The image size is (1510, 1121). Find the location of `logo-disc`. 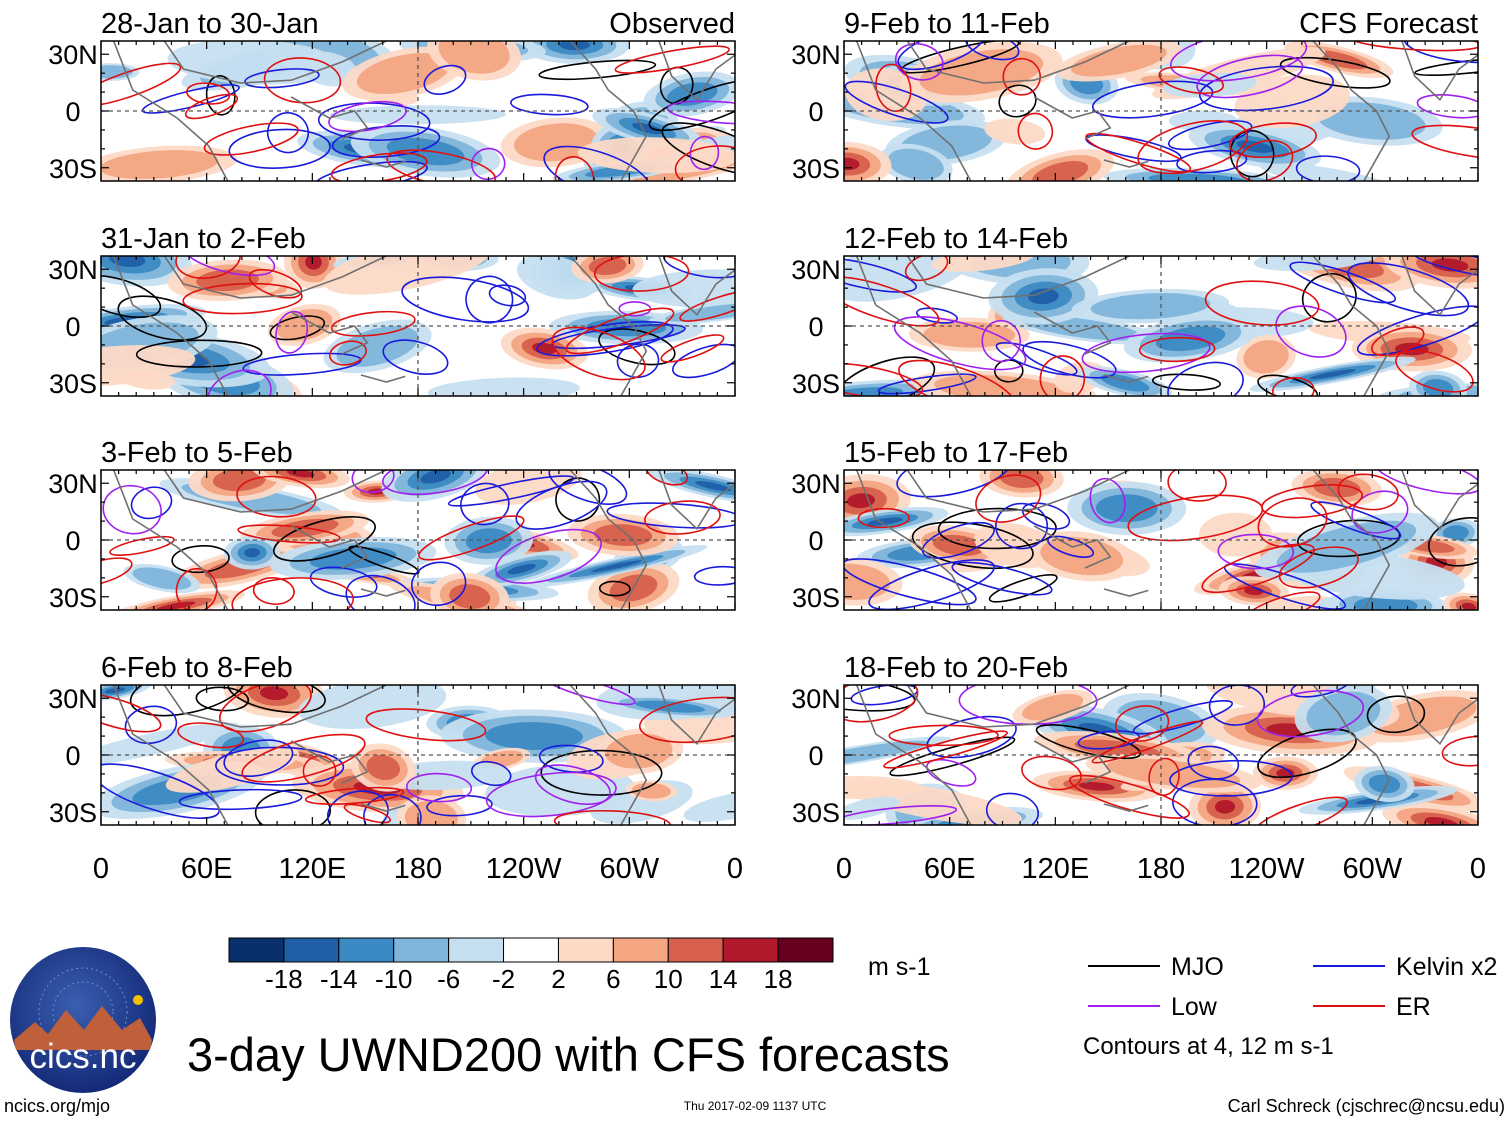

logo-disc is located at coordinates (83, 1020).